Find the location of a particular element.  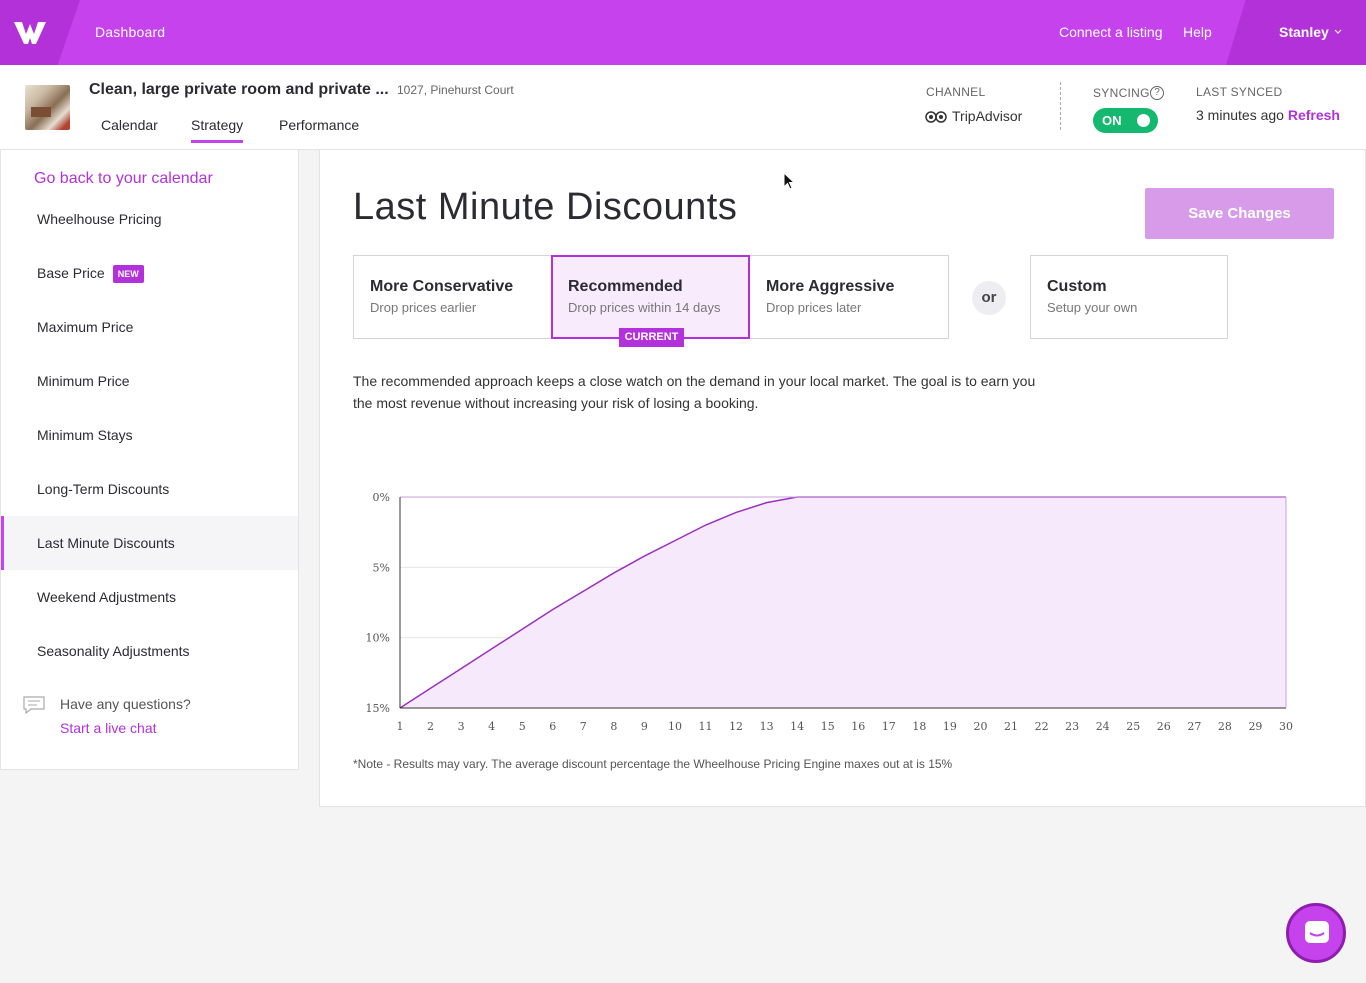

listing-address: 1027, Pinehurst Court is located at coordinates (455, 90).